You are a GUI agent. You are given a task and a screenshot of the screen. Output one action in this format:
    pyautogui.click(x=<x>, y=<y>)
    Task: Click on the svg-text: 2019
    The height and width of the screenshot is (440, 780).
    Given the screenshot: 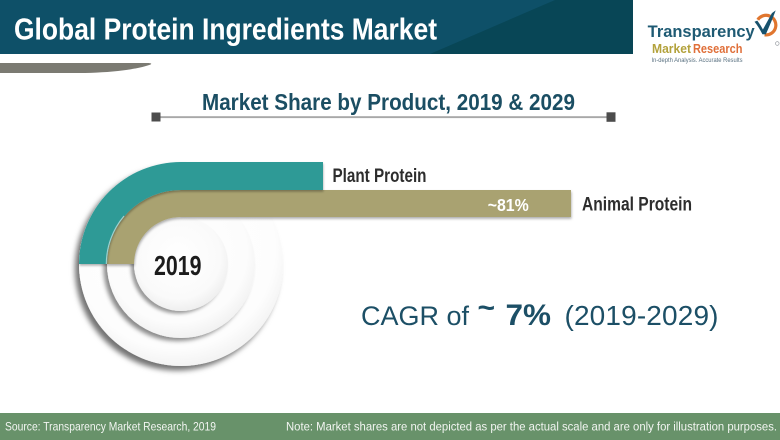 What is the action you would take?
    pyautogui.click(x=178, y=265)
    